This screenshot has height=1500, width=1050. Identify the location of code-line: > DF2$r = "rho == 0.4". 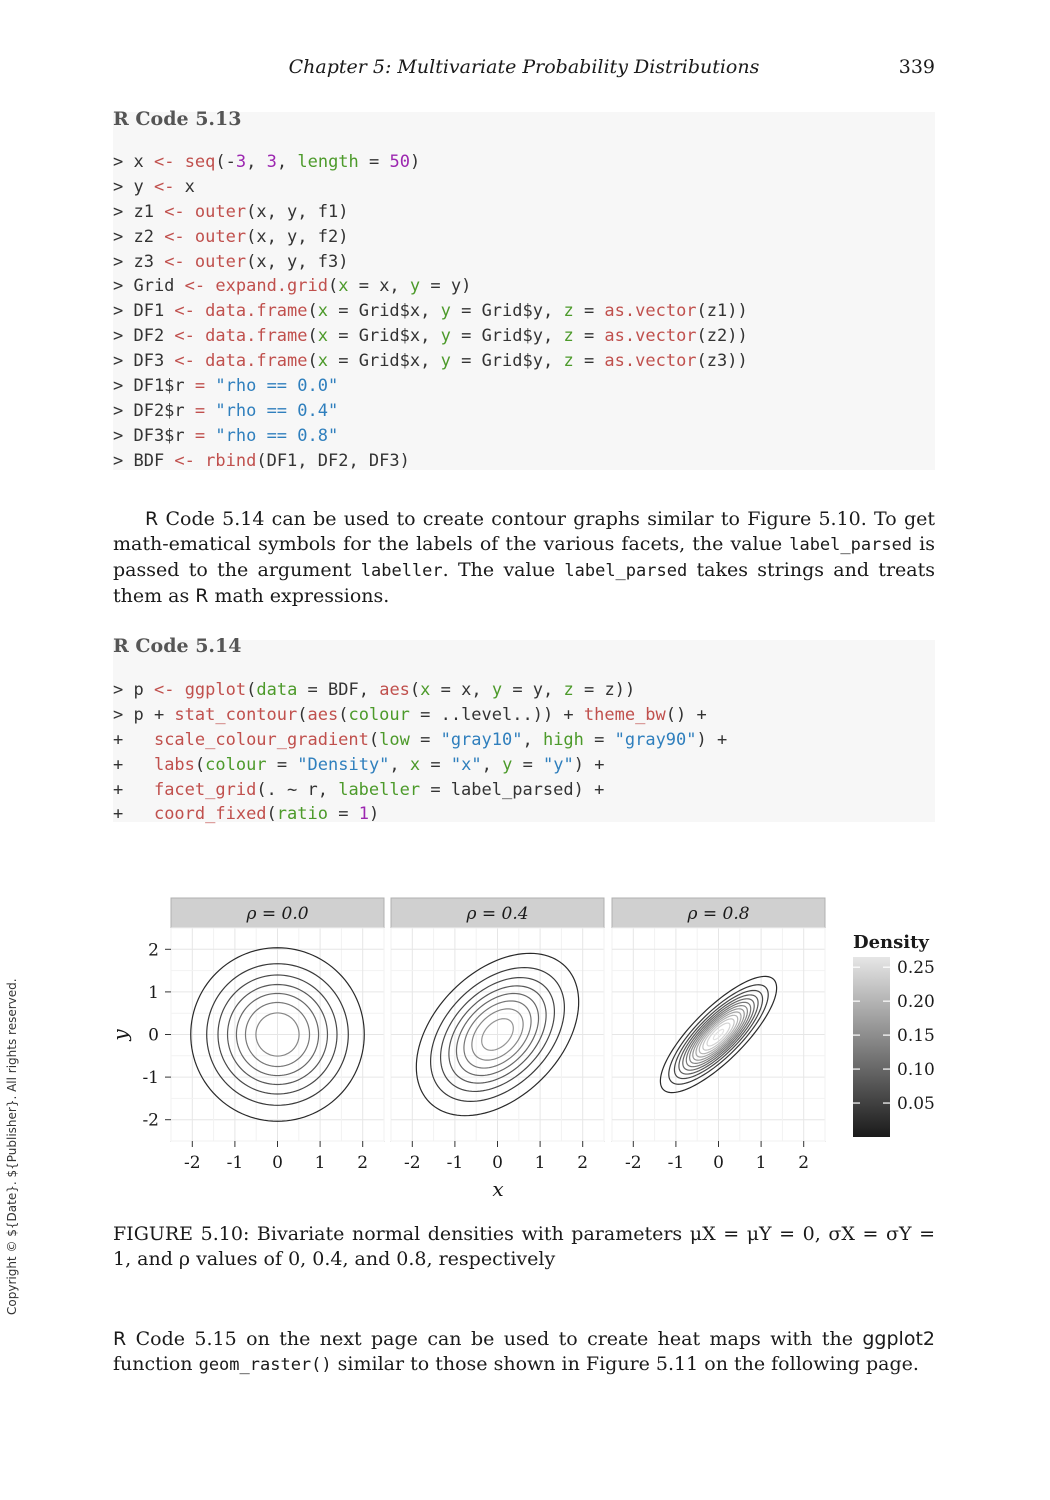
(524, 411).